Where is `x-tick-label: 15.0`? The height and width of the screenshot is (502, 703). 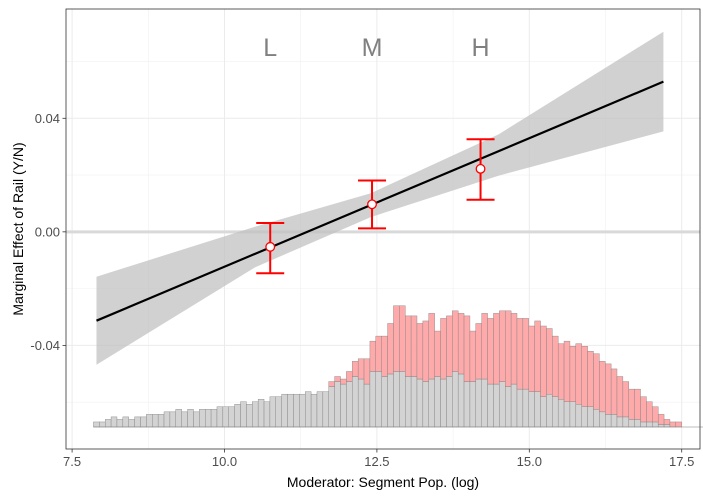 x-tick-label: 15.0 is located at coordinates (529, 461).